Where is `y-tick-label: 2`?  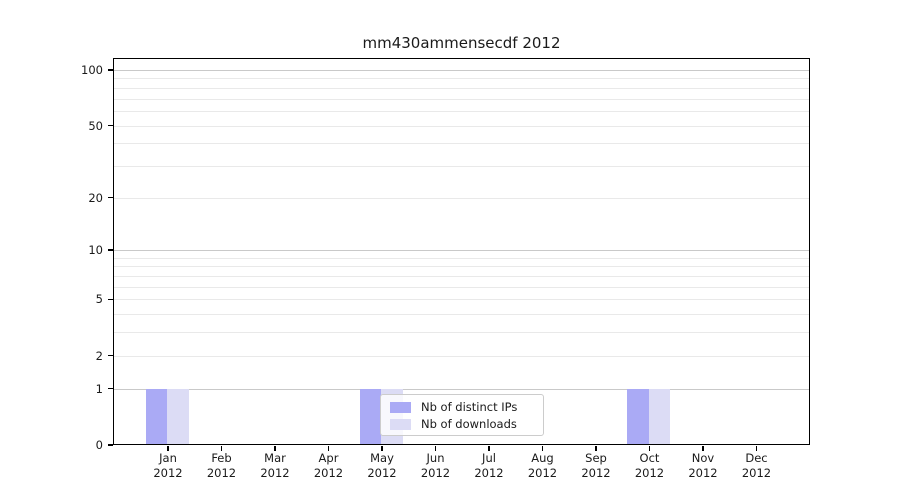 y-tick-label: 2 is located at coordinates (99, 355).